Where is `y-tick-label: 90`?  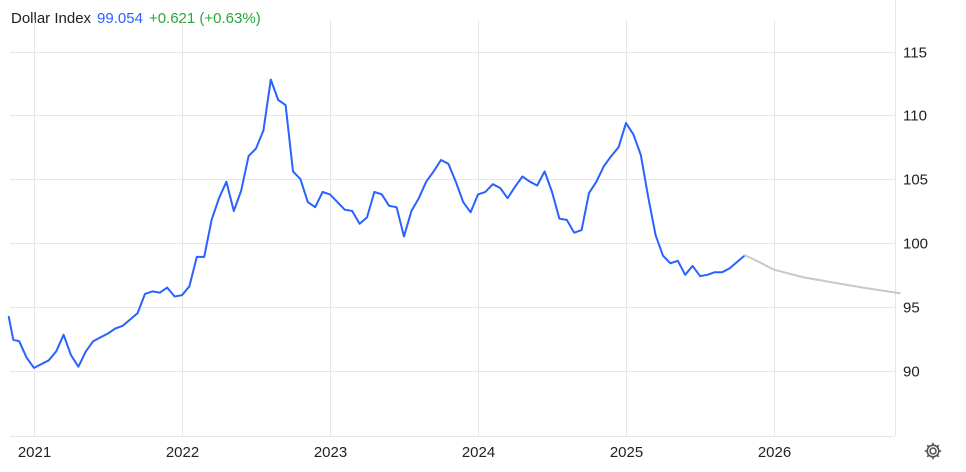
y-tick-label: 90 is located at coordinates (911, 372).